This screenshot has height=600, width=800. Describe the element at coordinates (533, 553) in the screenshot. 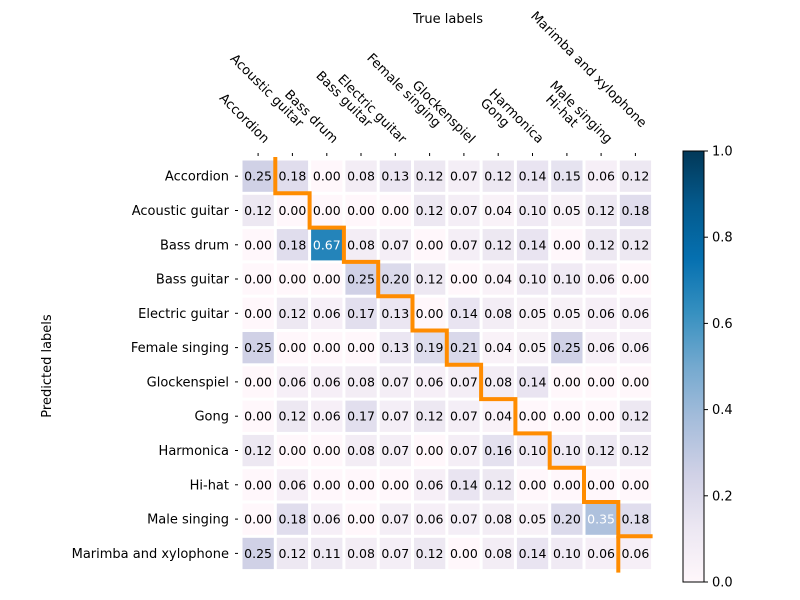

I see `cell-value-label: 0.14` at that location.